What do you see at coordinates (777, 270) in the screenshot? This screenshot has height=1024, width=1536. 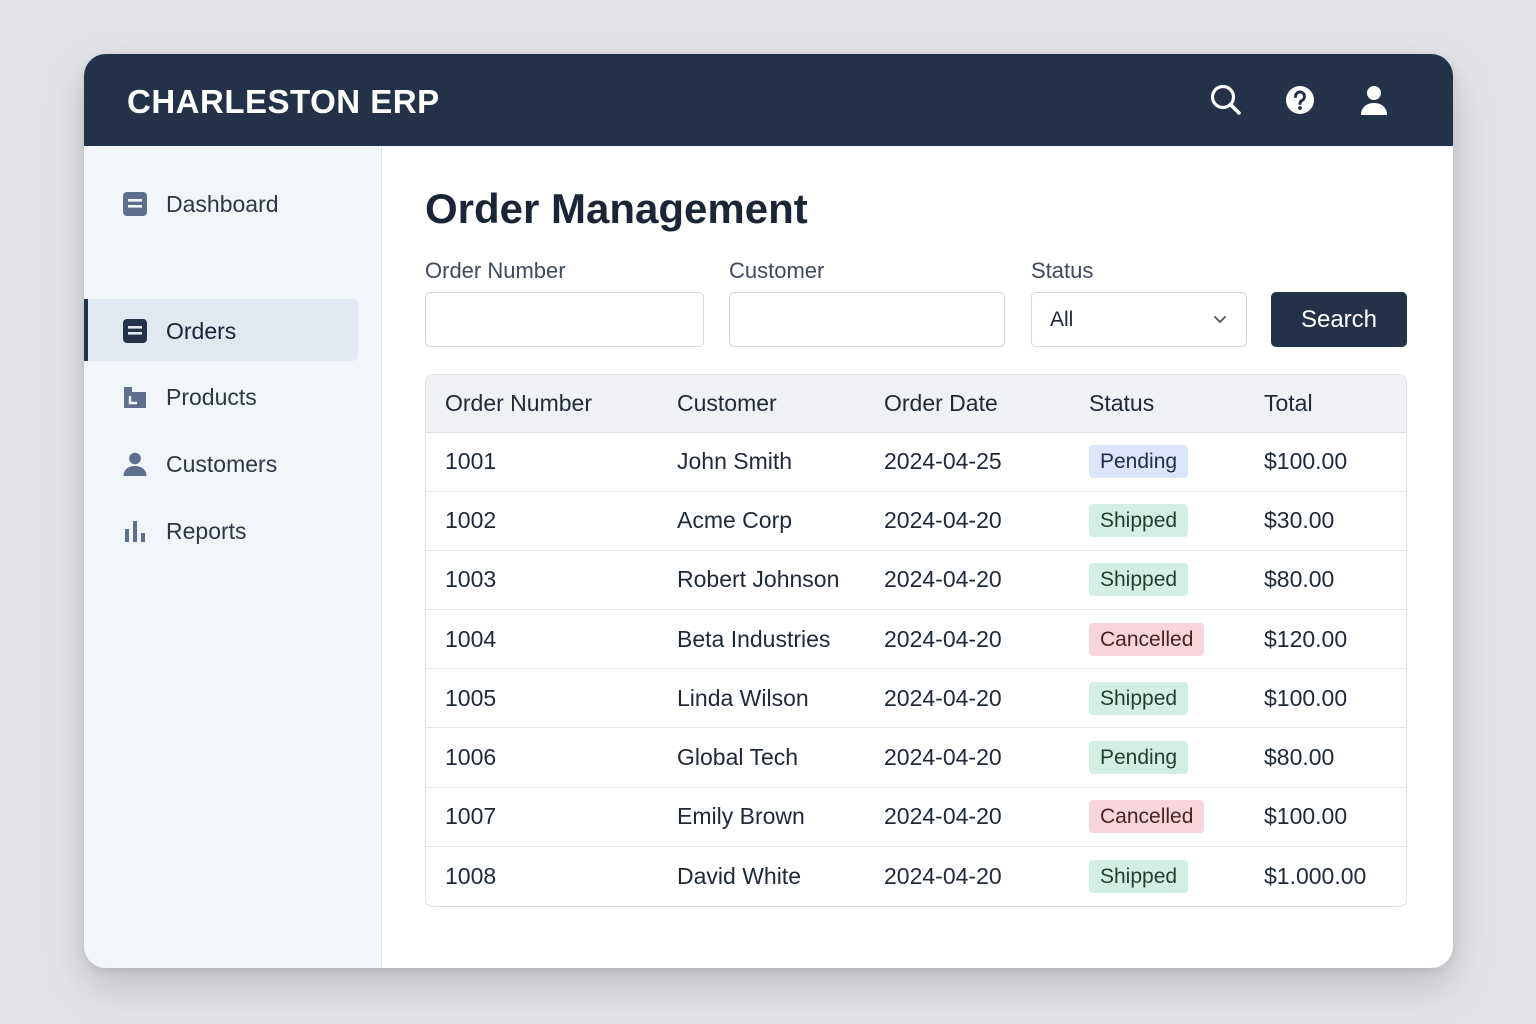 I see `customer-label: Customer` at bounding box center [777, 270].